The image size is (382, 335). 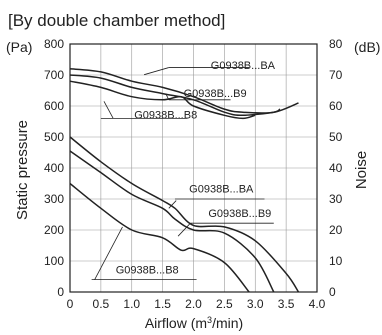 What do you see at coordinates (336, 137) in the screenshot?
I see `y-right-tick-label: 50` at bounding box center [336, 137].